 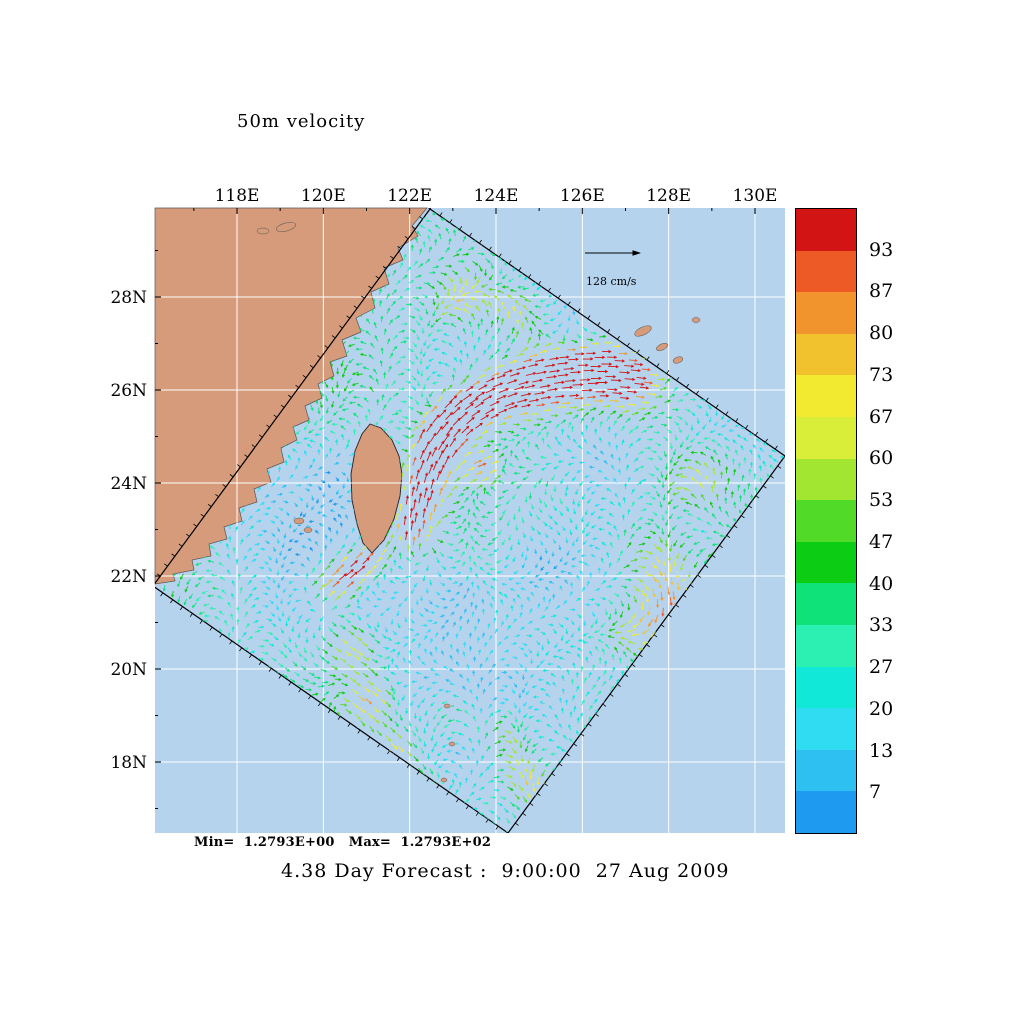 I want to click on reference-vector-arrowhead, so click(x=636, y=253).